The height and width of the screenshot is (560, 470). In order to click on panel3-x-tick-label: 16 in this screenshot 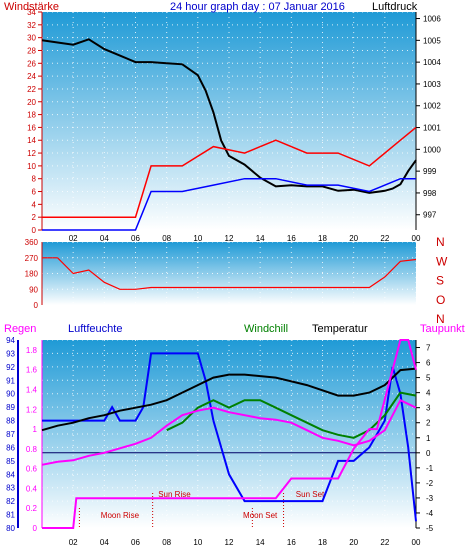, I will do `click(291, 542)`.